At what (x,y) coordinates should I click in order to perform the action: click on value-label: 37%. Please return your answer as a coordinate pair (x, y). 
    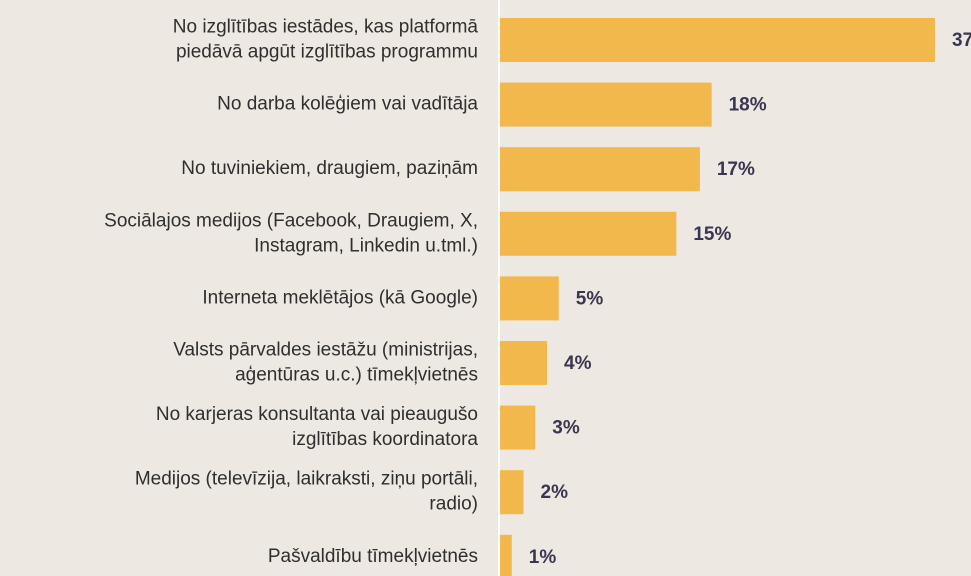
    Looking at the image, I should click on (961, 40).